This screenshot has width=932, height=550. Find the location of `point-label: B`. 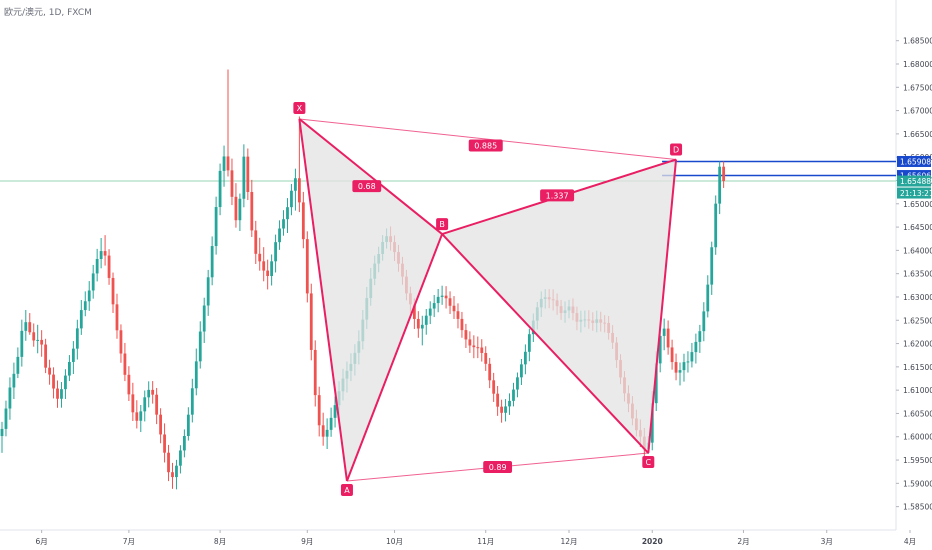

point-label: B is located at coordinates (442, 224).